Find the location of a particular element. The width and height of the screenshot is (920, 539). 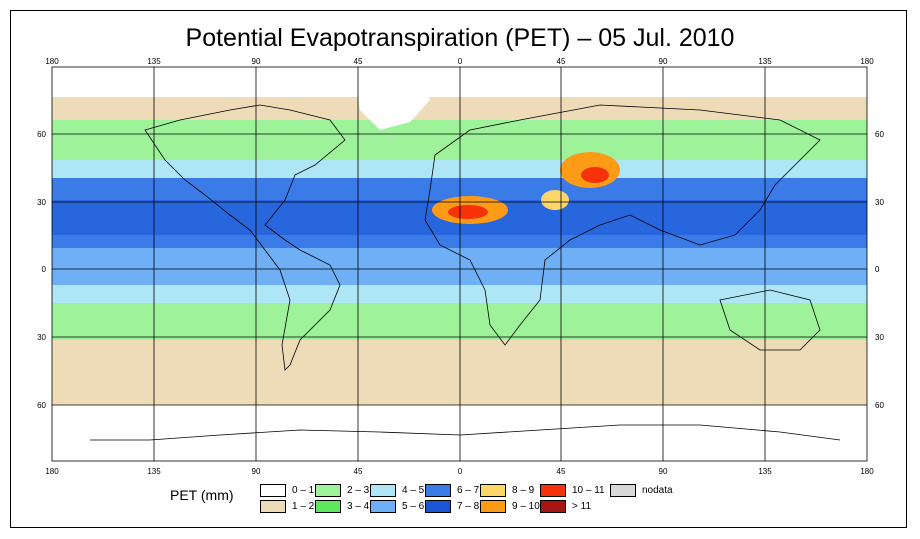

legend-item: 9 – 10 is located at coordinates (510, 507).